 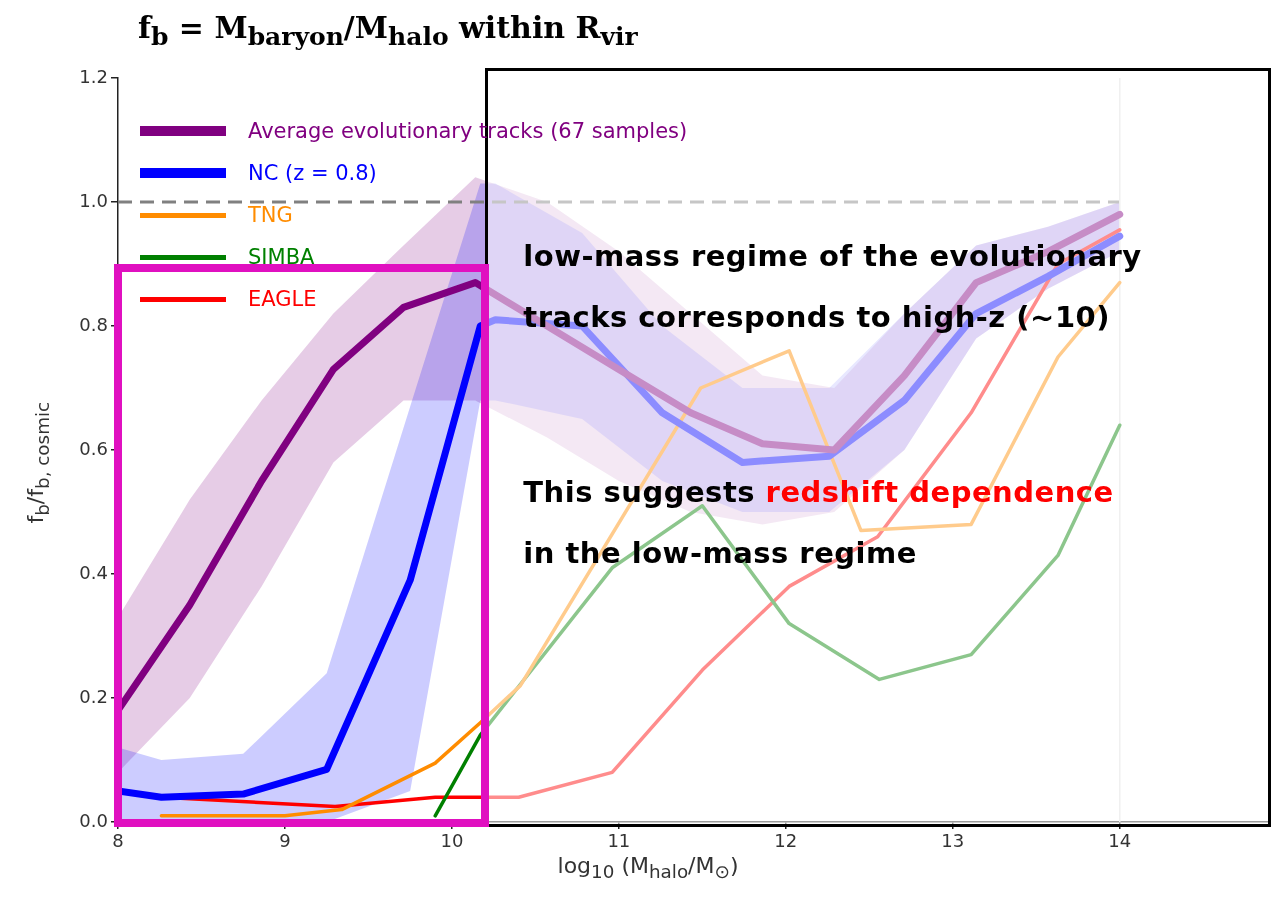 What do you see at coordinates (786, 841) in the screenshot?
I see `x-tick-label: 12` at bounding box center [786, 841].